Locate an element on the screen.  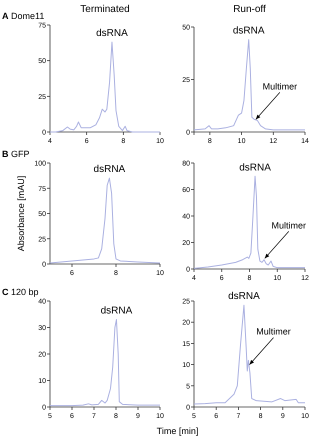
chart-title: Terminated is located at coordinates (105, 9).